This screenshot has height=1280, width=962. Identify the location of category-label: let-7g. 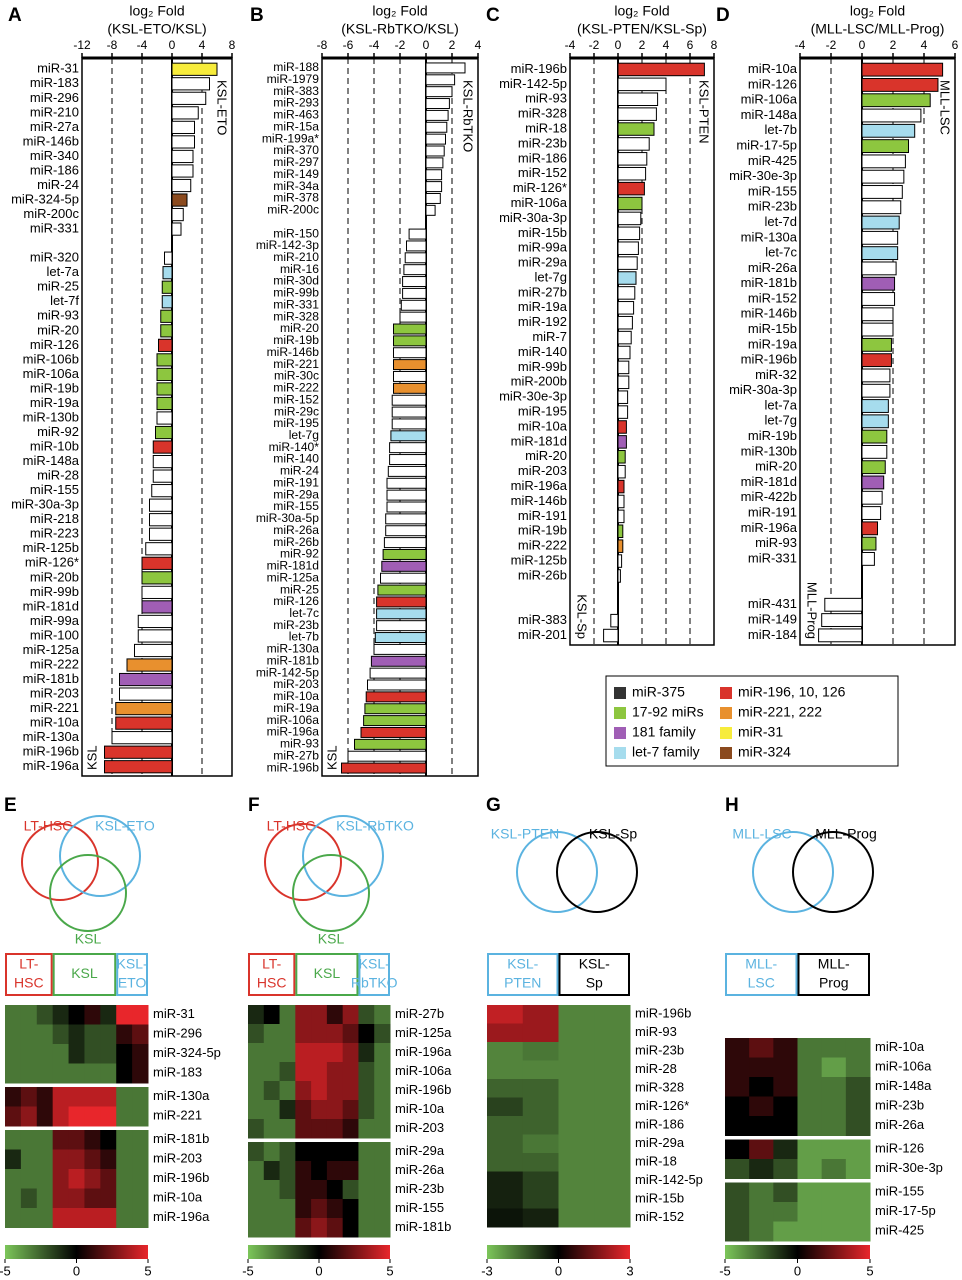
(304, 435).